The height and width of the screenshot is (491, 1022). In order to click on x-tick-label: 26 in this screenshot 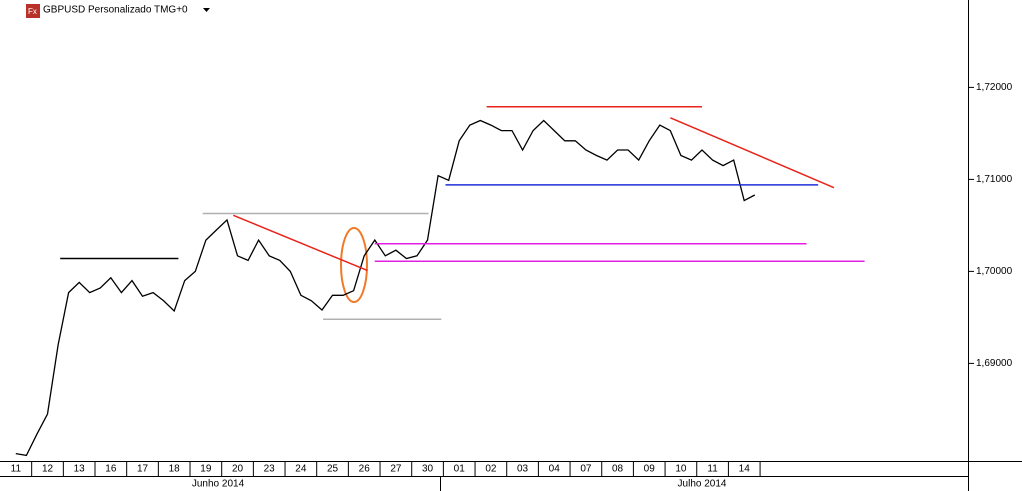, I will do `click(365, 469)`.